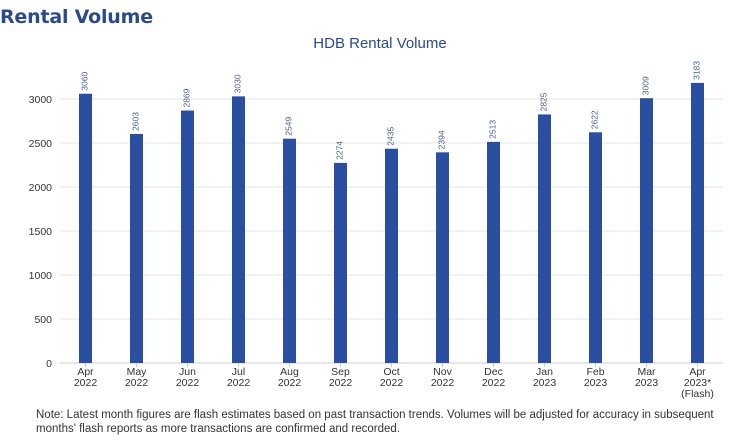 This screenshot has height=444, width=750. Describe the element at coordinates (85, 81) in the screenshot. I see `data-label: 3060` at that location.